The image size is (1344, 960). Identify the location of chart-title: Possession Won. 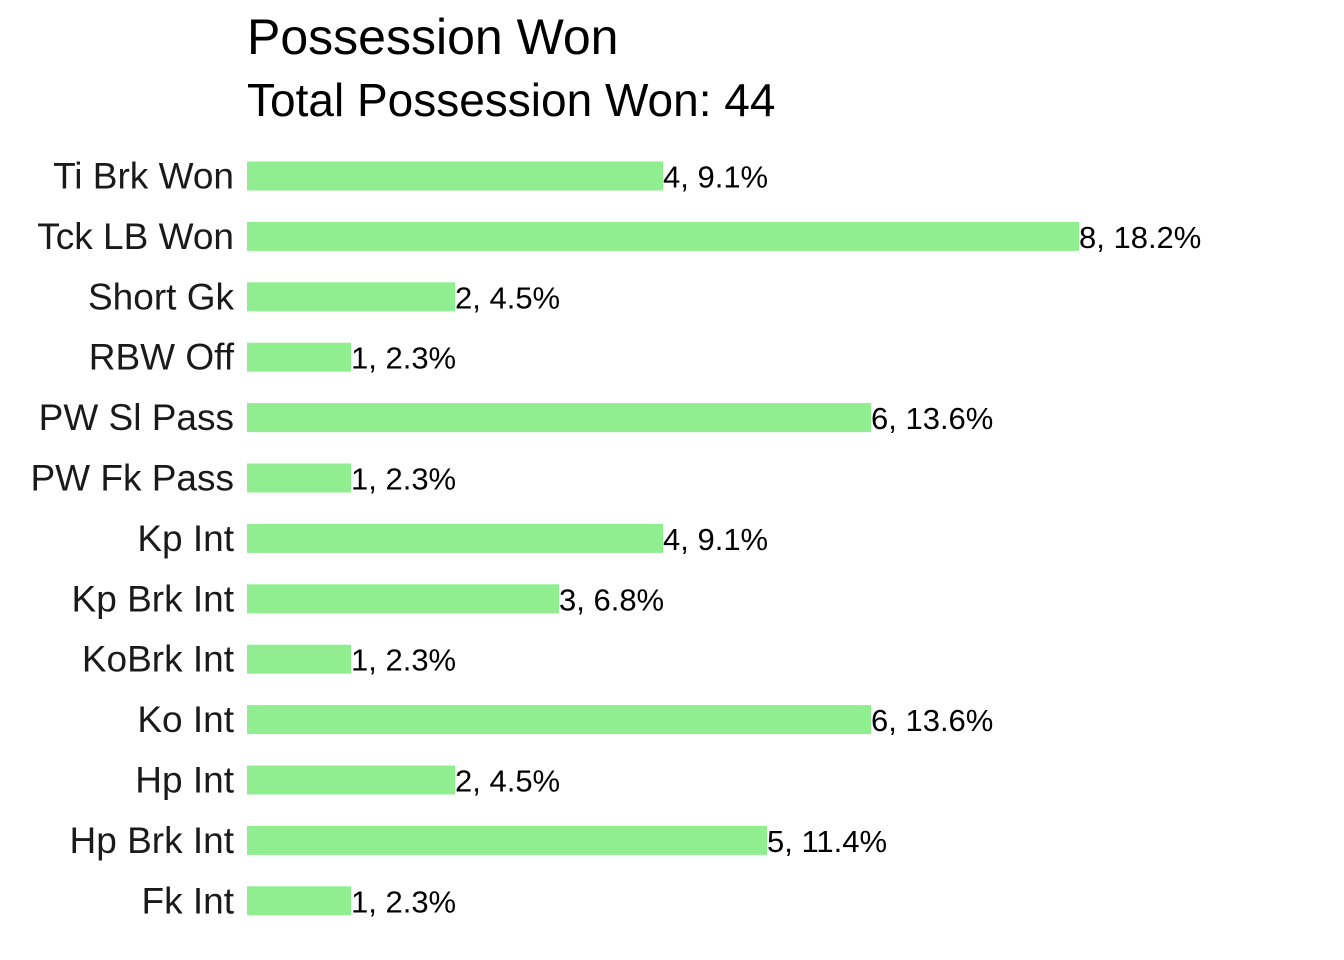
(432, 37).